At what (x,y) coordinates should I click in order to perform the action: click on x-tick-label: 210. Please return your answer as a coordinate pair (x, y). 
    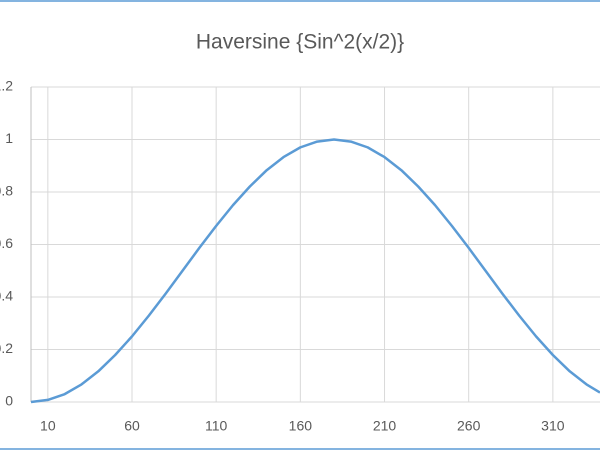
    Looking at the image, I should click on (385, 426).